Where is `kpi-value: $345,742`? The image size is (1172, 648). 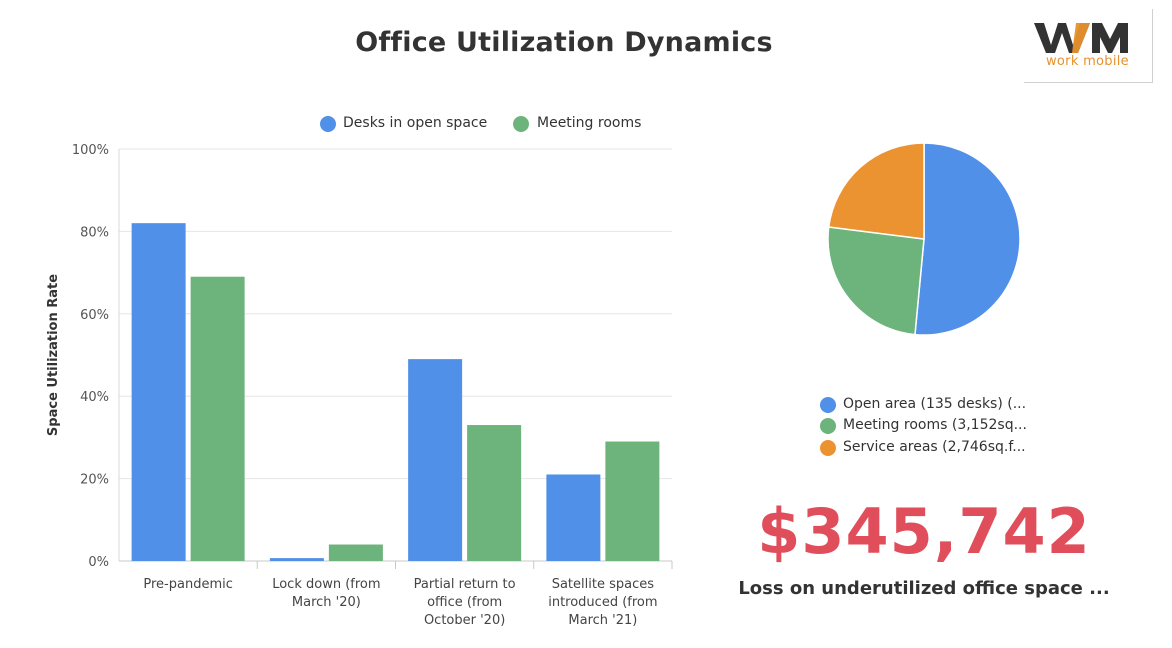 kpi-value: $345,742 is located at coordinates (924, 531).